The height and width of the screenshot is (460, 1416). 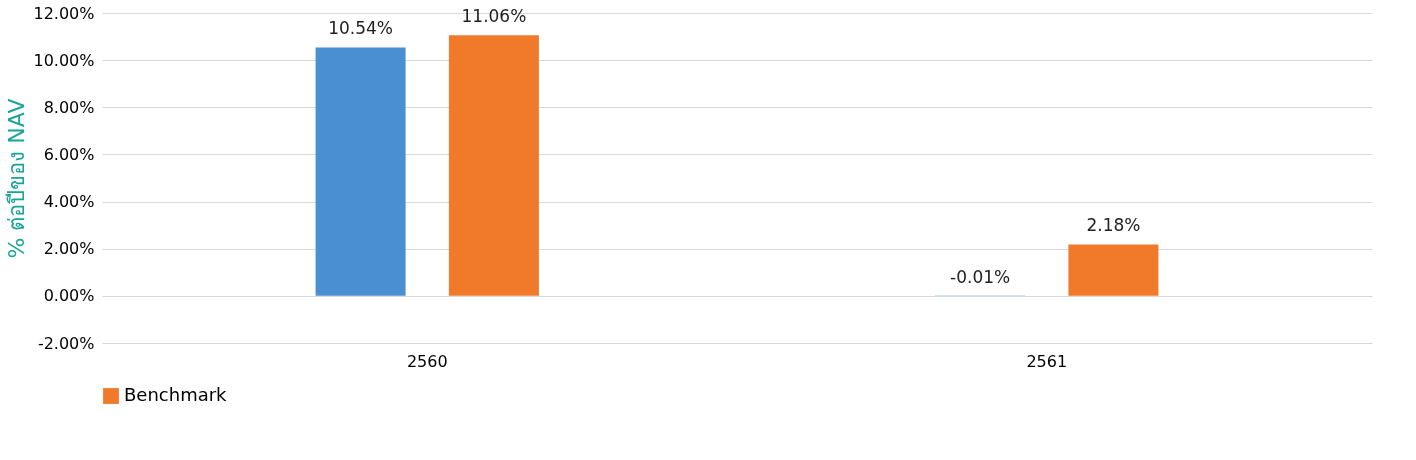 What do you see at coordinates (64, 13) in the screenshot?
I see `y-tick-label: 12.00%` at bounding box center [64, 13].